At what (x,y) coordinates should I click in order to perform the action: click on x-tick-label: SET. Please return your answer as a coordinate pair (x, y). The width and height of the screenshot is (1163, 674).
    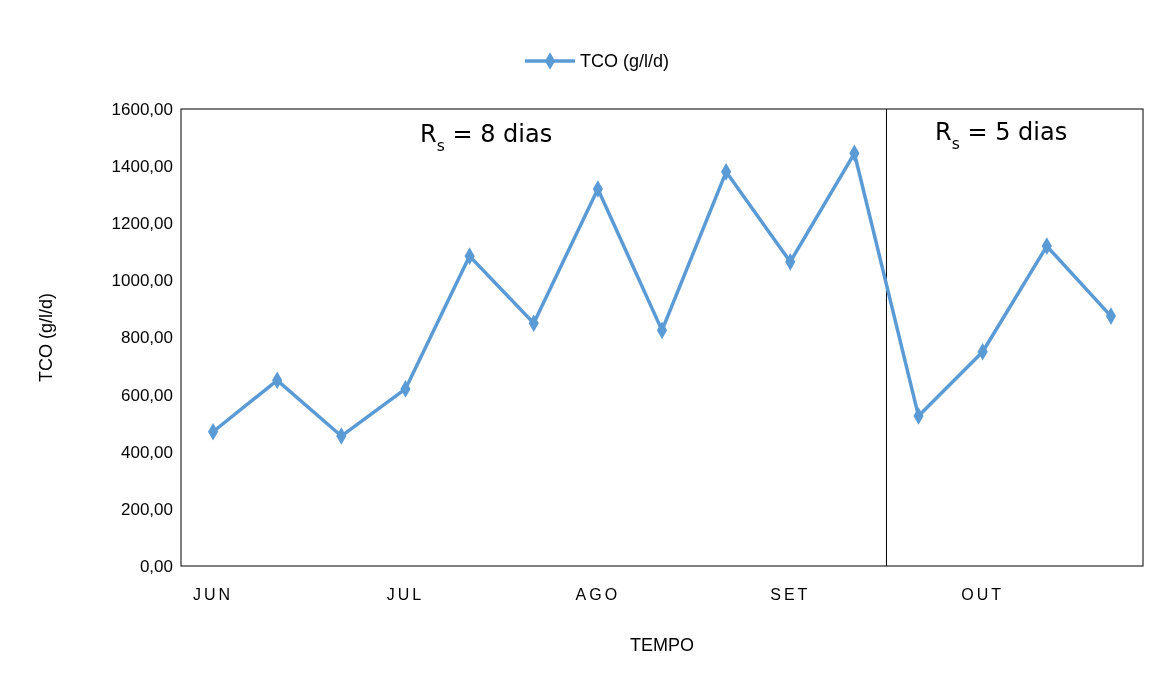
    Looking at the image, I should click on (790, 594).